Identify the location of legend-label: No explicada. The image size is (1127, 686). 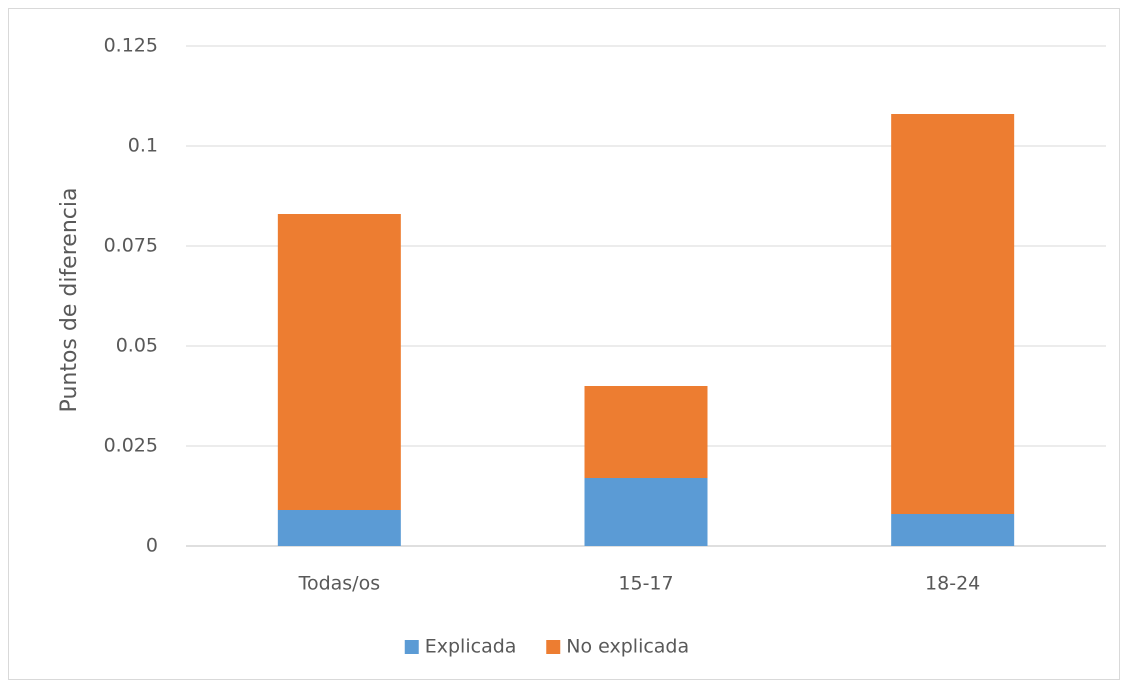
(627, 647).